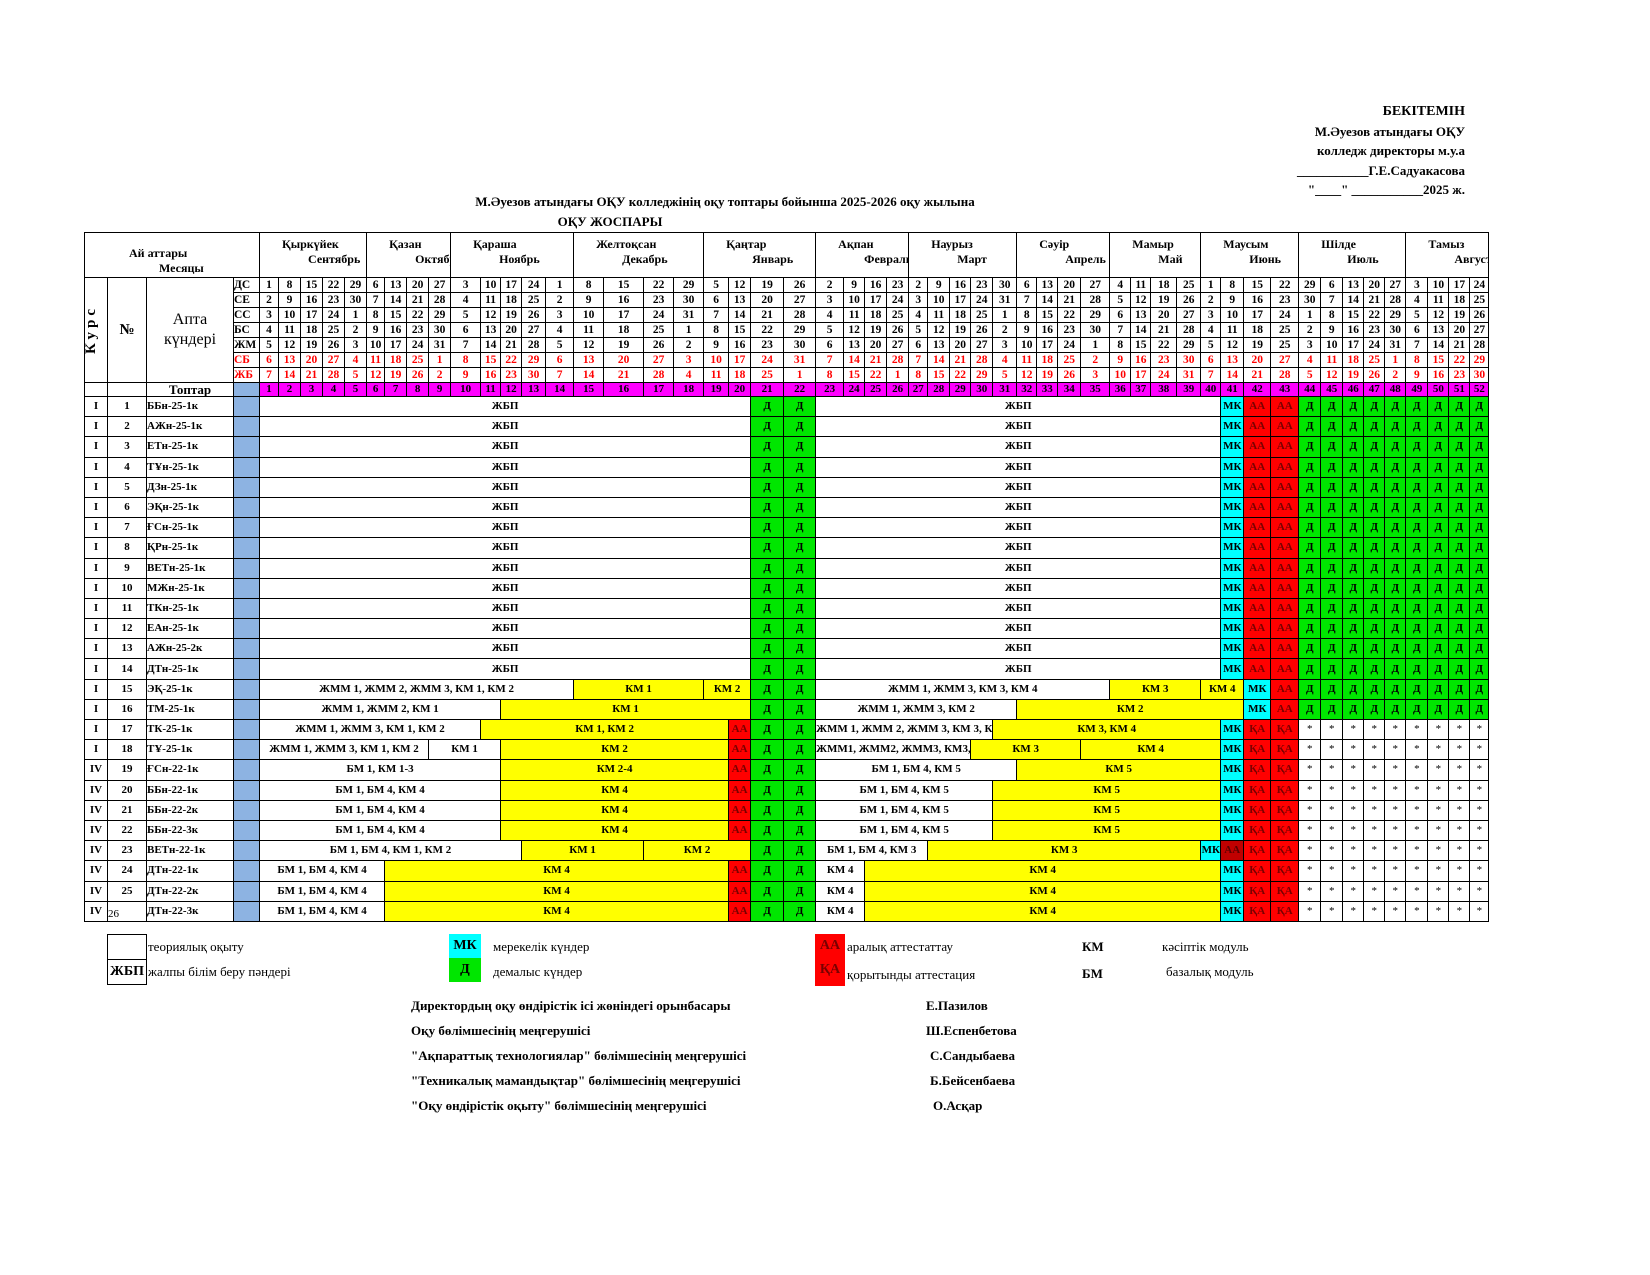 This screenshot has width=1650, height=1275. I want to click on module-segment: КМ 3, so click(1026, 750).